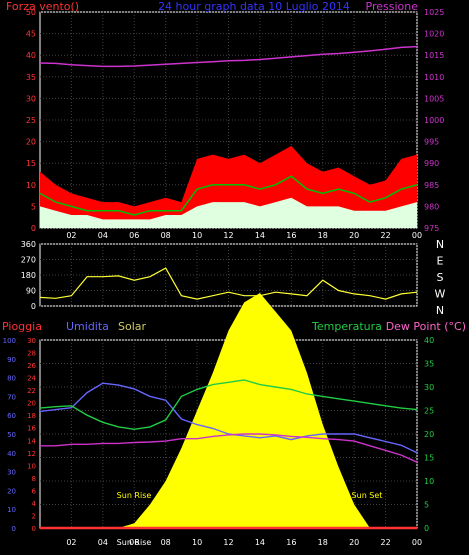  I want to click on rain-tick-label: 16, so click(31, 429).